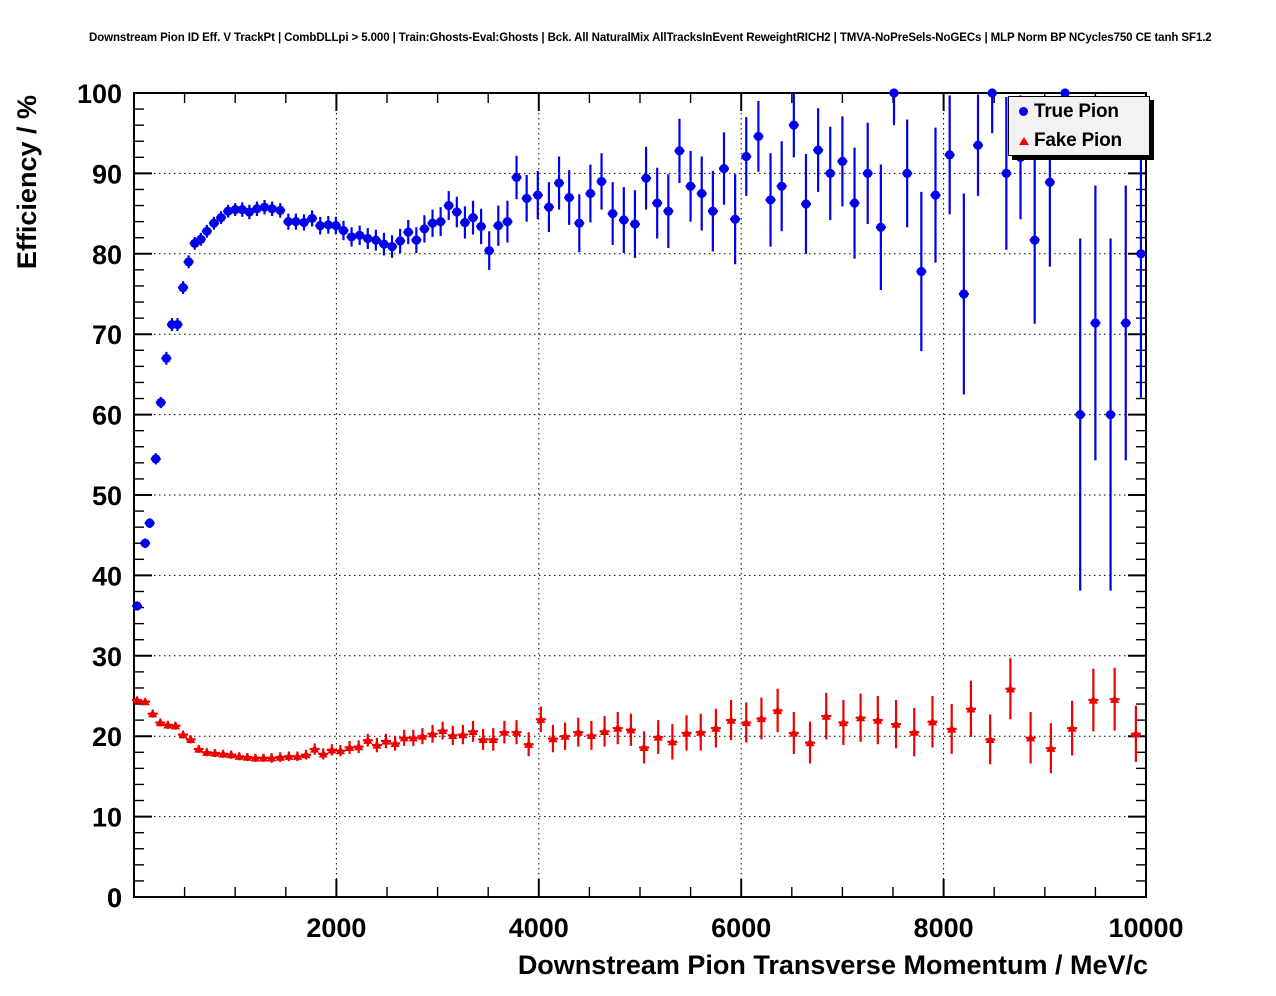 The width and height of the screenshot is (1276, 996). Describe the element at coordinates (107, 255) in the screenshot. I see `y-tick-label: 80` at that location.